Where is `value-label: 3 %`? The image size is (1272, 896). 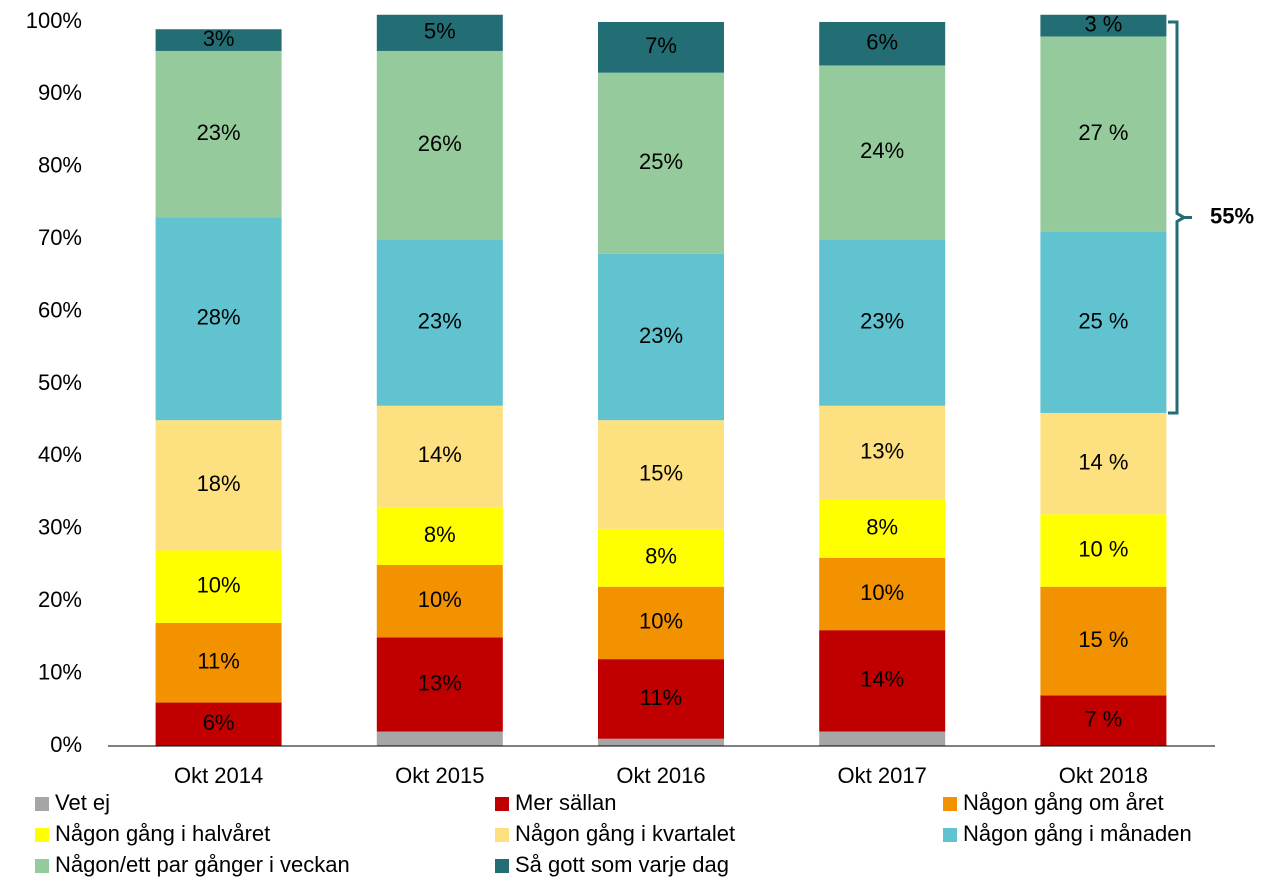
value-label: 3 % is located at coordinates (1103, 23).